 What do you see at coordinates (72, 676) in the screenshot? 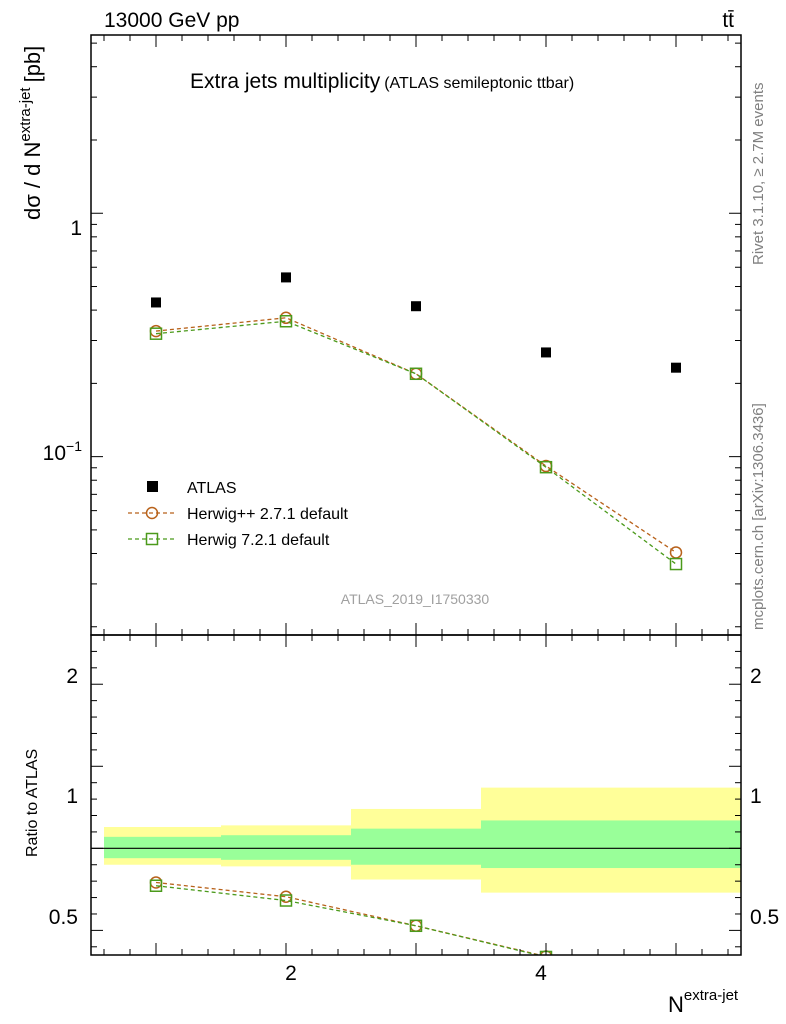
I see `ratio-ytick-label-left-2: 2` at bounding box center [72, 676].